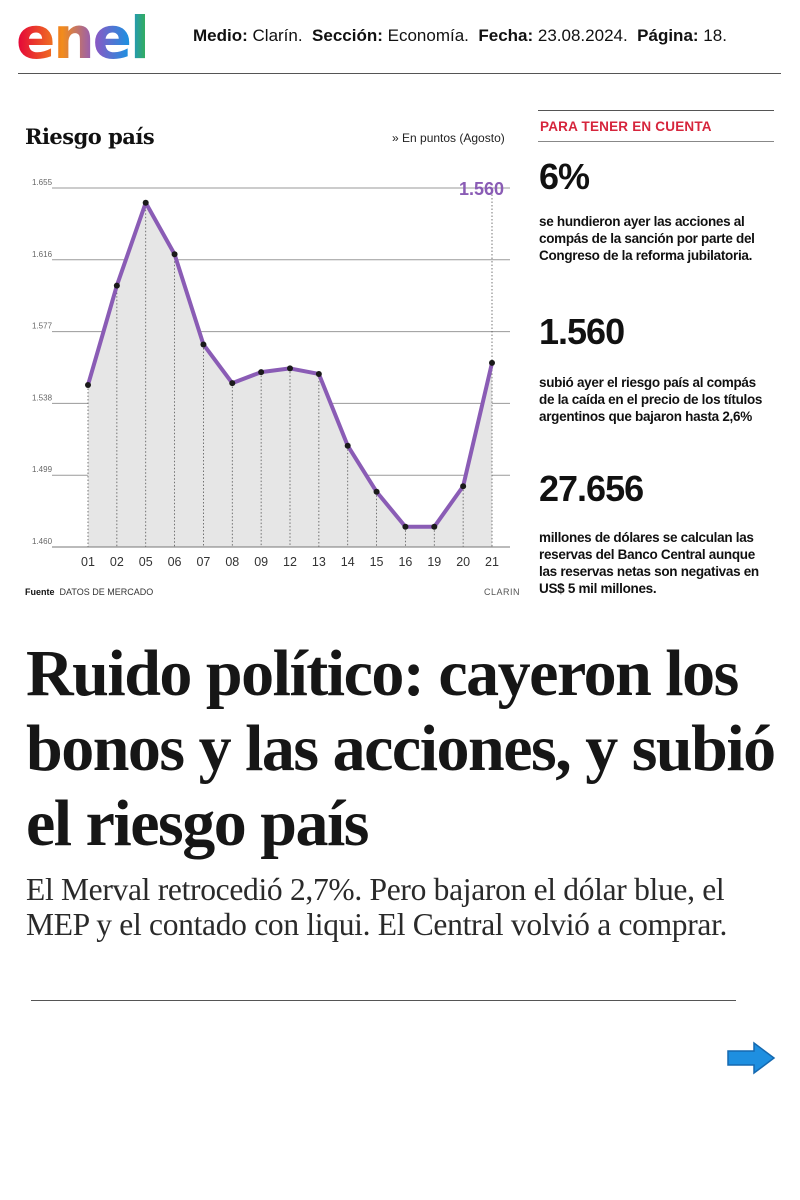  Describe the element at coordinates (626, 126) in the screenshot. I see `sidebar-header: PARA TENER EN CUENTA` at that location.